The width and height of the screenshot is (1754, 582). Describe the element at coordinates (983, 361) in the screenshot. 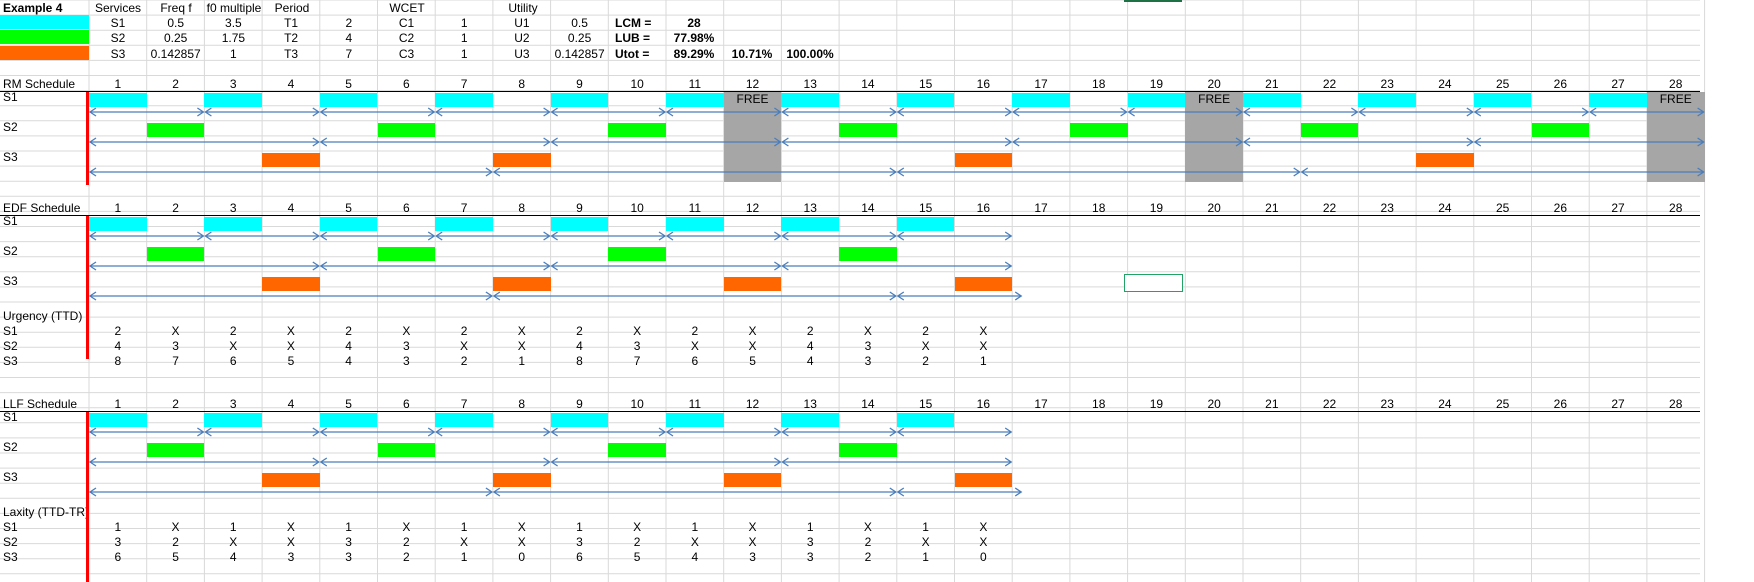

I see `edf-metric-cell: 1` at that location.